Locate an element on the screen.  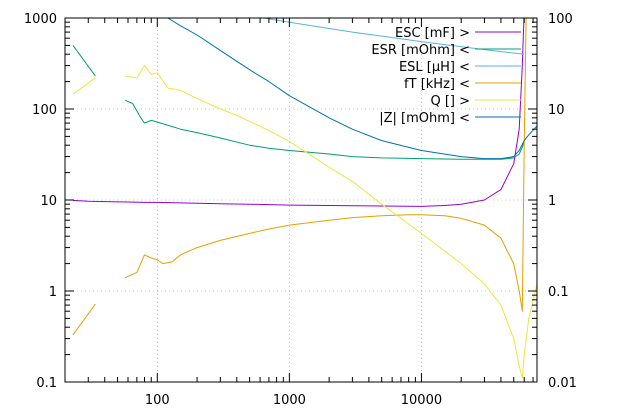
x-tick-label: 100 is located at coordinates (157, 400).